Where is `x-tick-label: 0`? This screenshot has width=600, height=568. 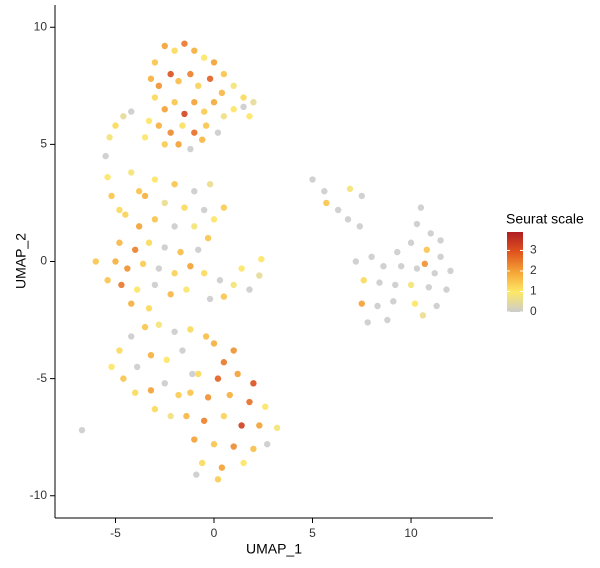
x-tick-label: 0 is located at coordinates (214, 533).